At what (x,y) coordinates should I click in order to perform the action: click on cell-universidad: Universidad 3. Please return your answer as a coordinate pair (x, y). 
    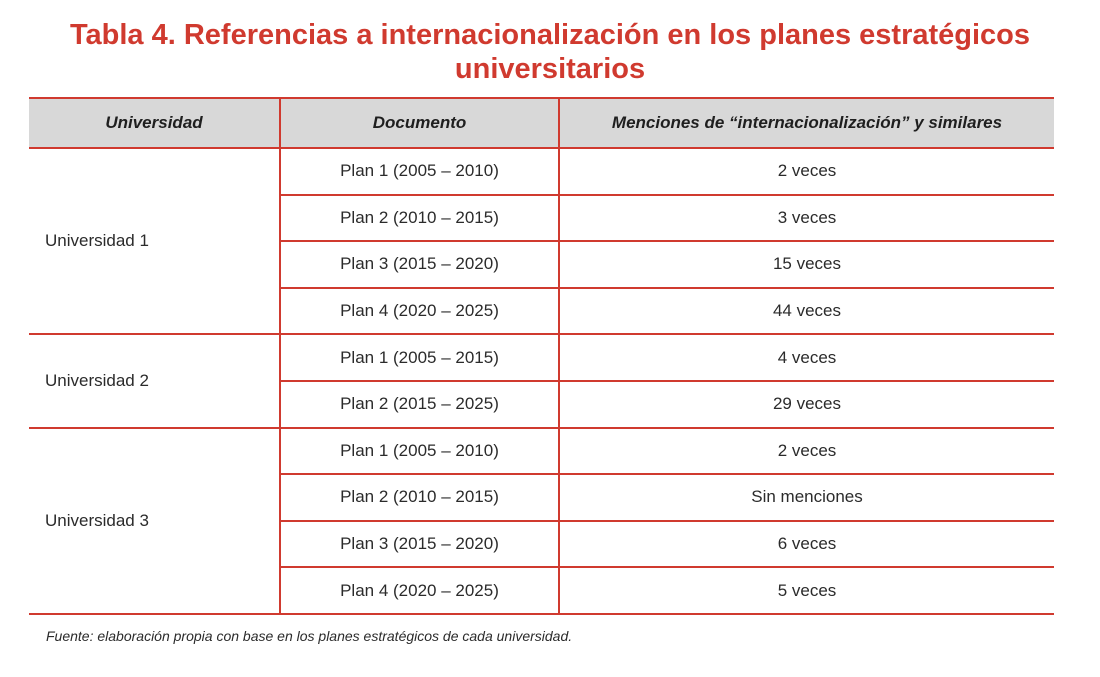
    Looking at the image, I should click on (154, 521).